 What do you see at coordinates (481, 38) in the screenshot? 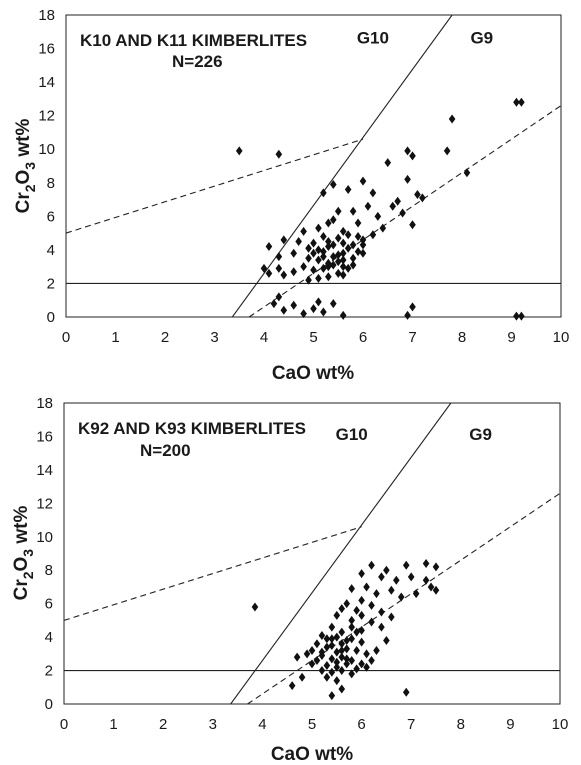
I see `region-label-g9: G9` at bounding box center [481, 38].